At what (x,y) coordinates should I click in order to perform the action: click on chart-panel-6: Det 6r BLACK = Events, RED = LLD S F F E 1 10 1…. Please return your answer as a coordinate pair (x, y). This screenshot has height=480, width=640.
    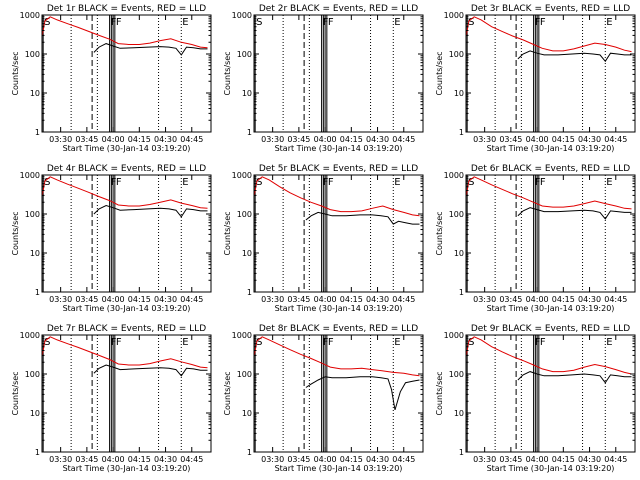
    Looking at the image, I should click on (535, 238).